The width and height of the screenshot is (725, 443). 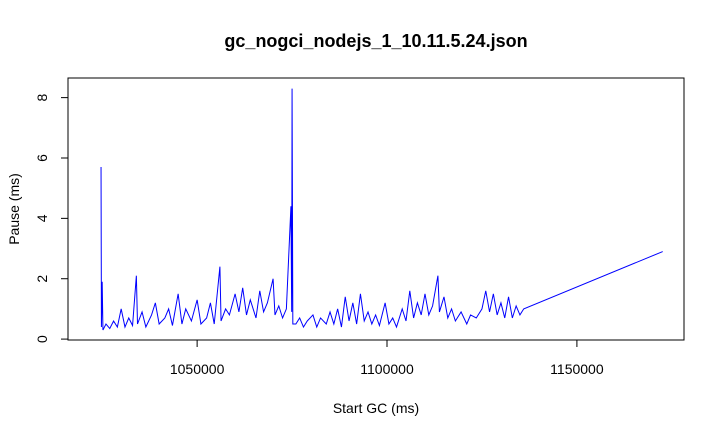 What do you see at coordinates (42, 158) in the screenshot?
I see `y-tick-label: 6` at bounding box center [42, 158].